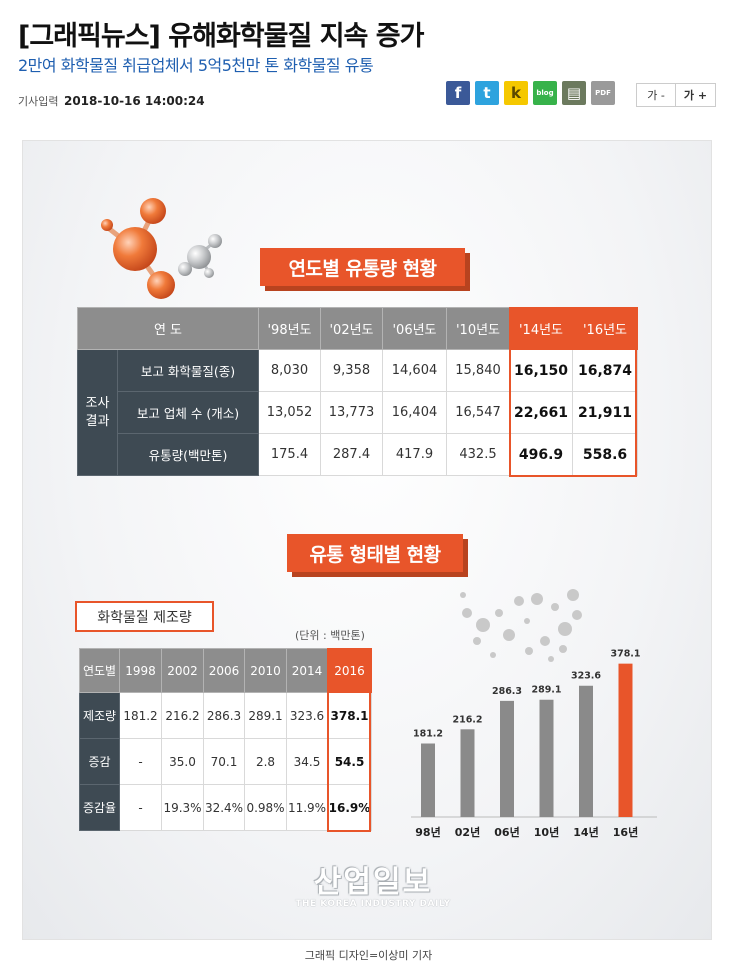  I want to click on table-cell: 8,030, so click(289, 370).